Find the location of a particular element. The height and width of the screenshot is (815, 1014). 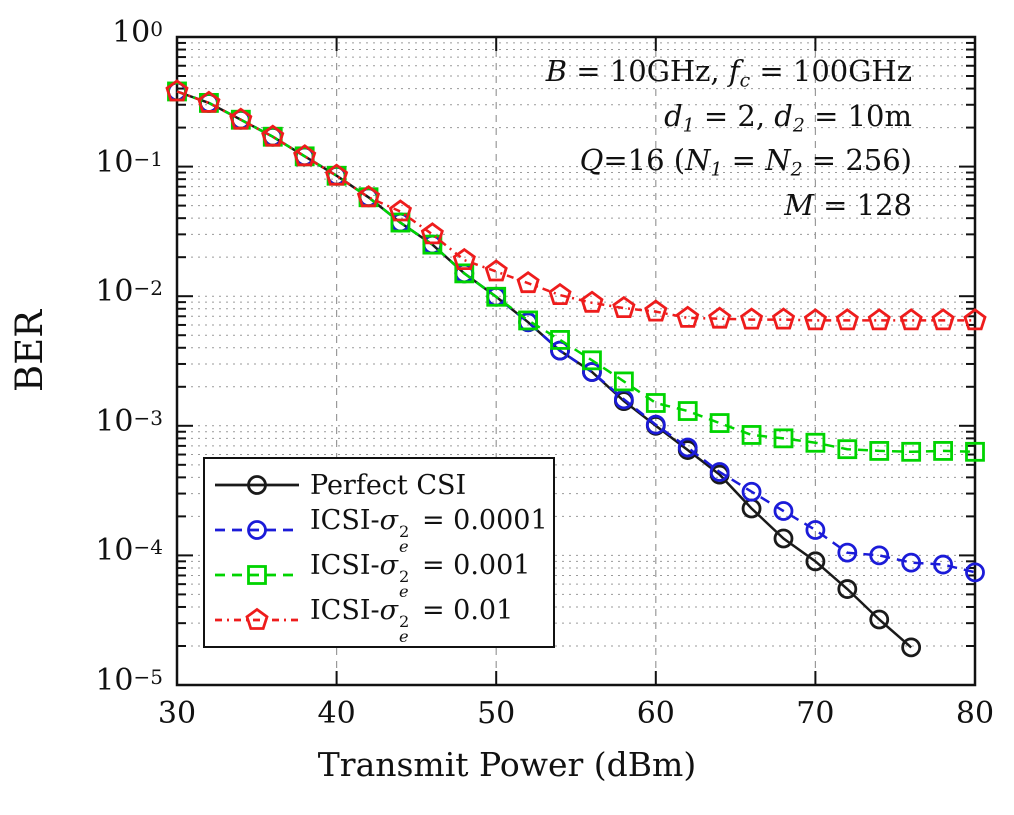

legend-marker-square-icon is located at coordinates (257, 574).